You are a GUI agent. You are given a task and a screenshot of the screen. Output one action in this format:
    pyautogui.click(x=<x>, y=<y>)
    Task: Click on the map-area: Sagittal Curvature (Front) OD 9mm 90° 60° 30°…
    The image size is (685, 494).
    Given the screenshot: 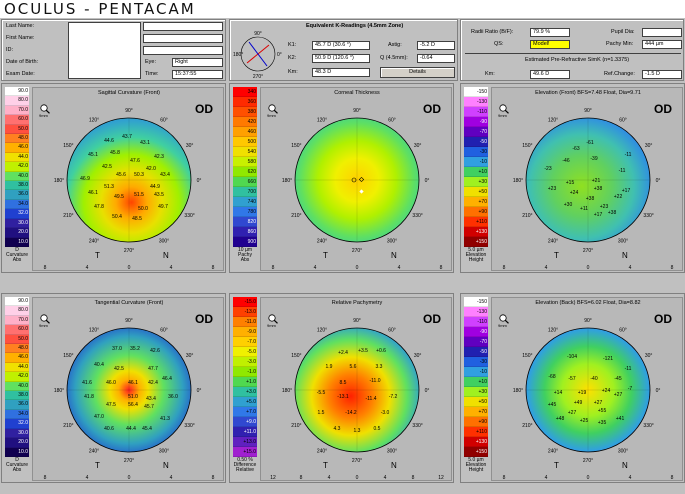 What is the action you would take?
    pyautogui.click(x=128, y=179)
    